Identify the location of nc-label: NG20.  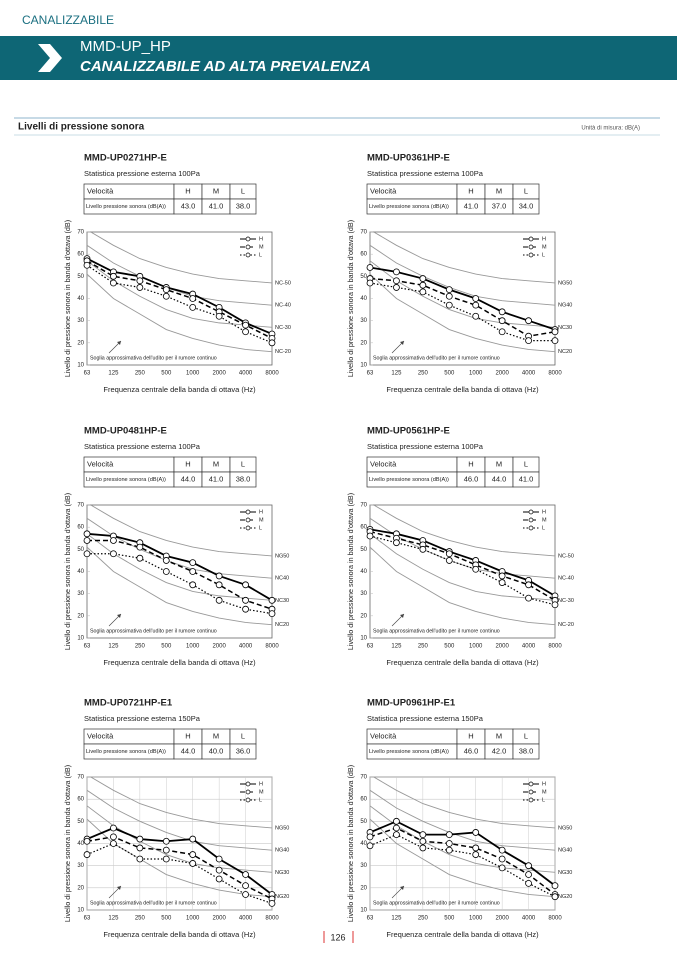
(565, 897).